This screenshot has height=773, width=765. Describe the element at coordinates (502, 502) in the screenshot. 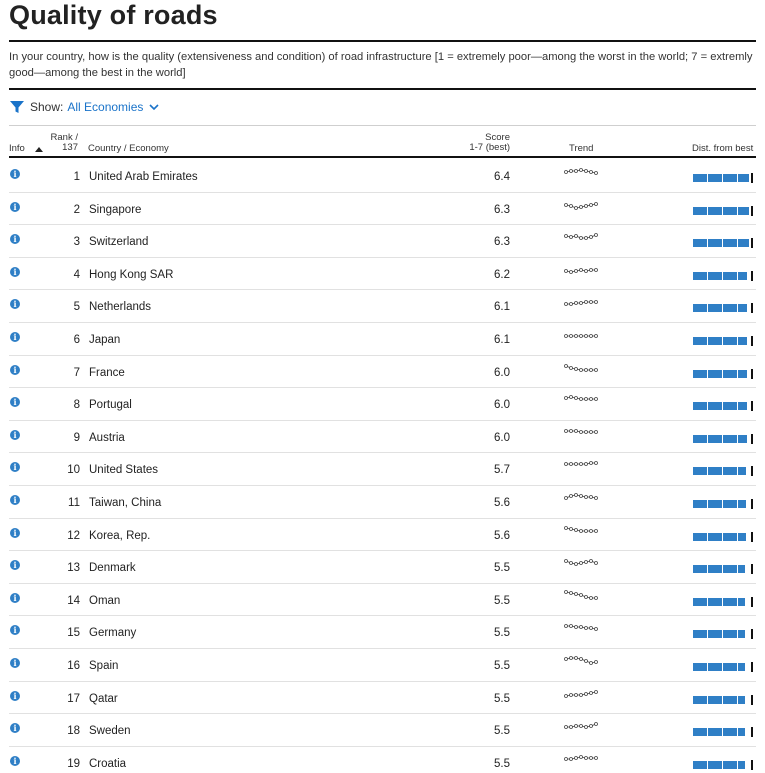

I see `row-score: 5.6` at that location.